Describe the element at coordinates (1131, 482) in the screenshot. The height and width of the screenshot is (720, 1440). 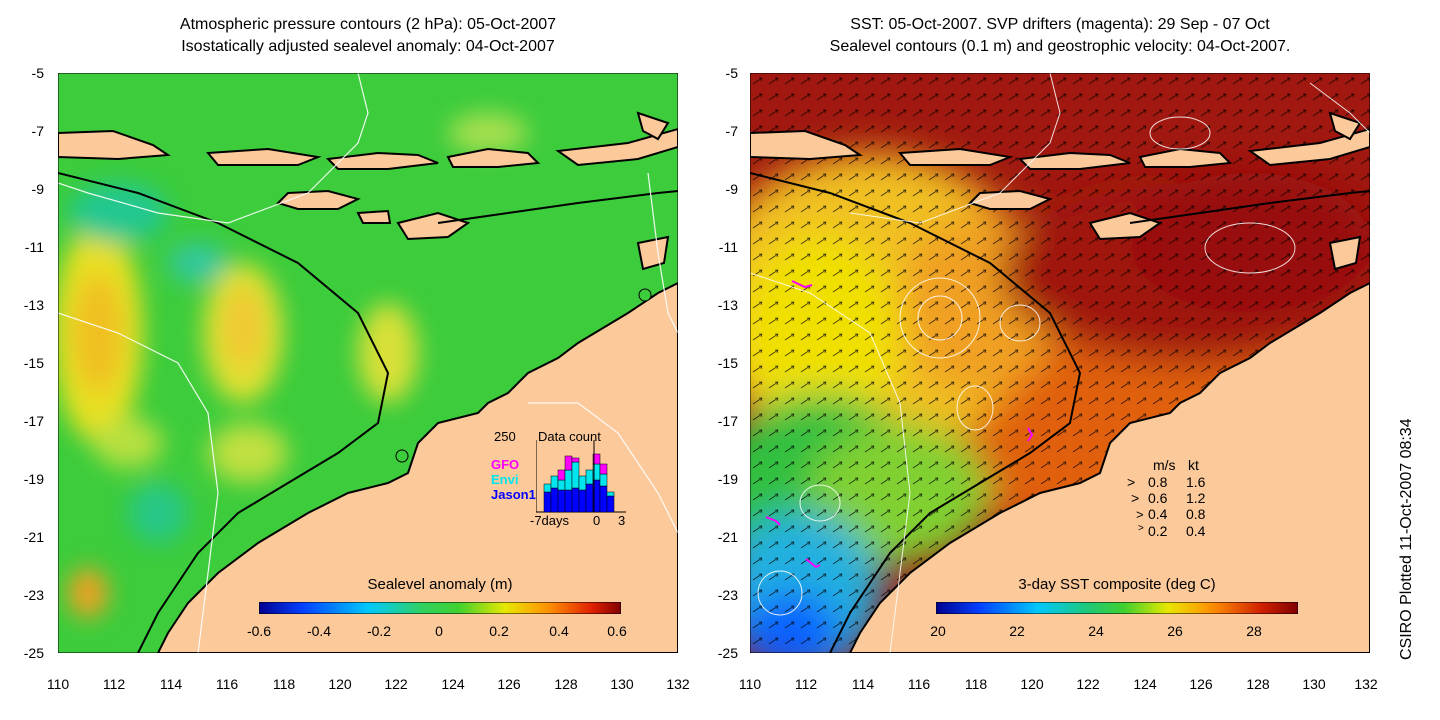
I see `speed-arrow-row-1: >` at that location.